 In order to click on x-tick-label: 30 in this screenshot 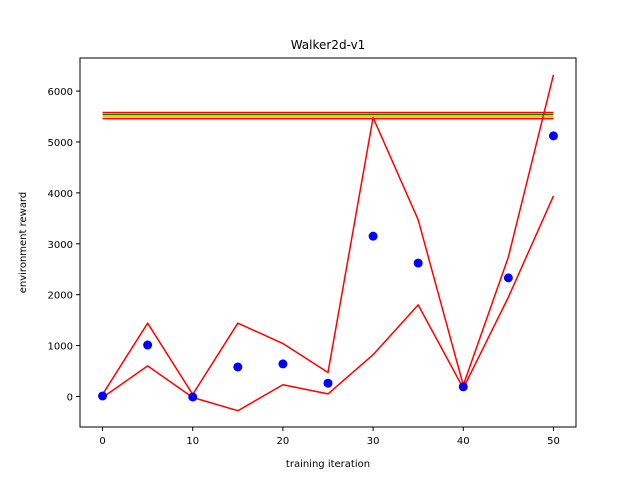, I will do `click(373, 441)`.